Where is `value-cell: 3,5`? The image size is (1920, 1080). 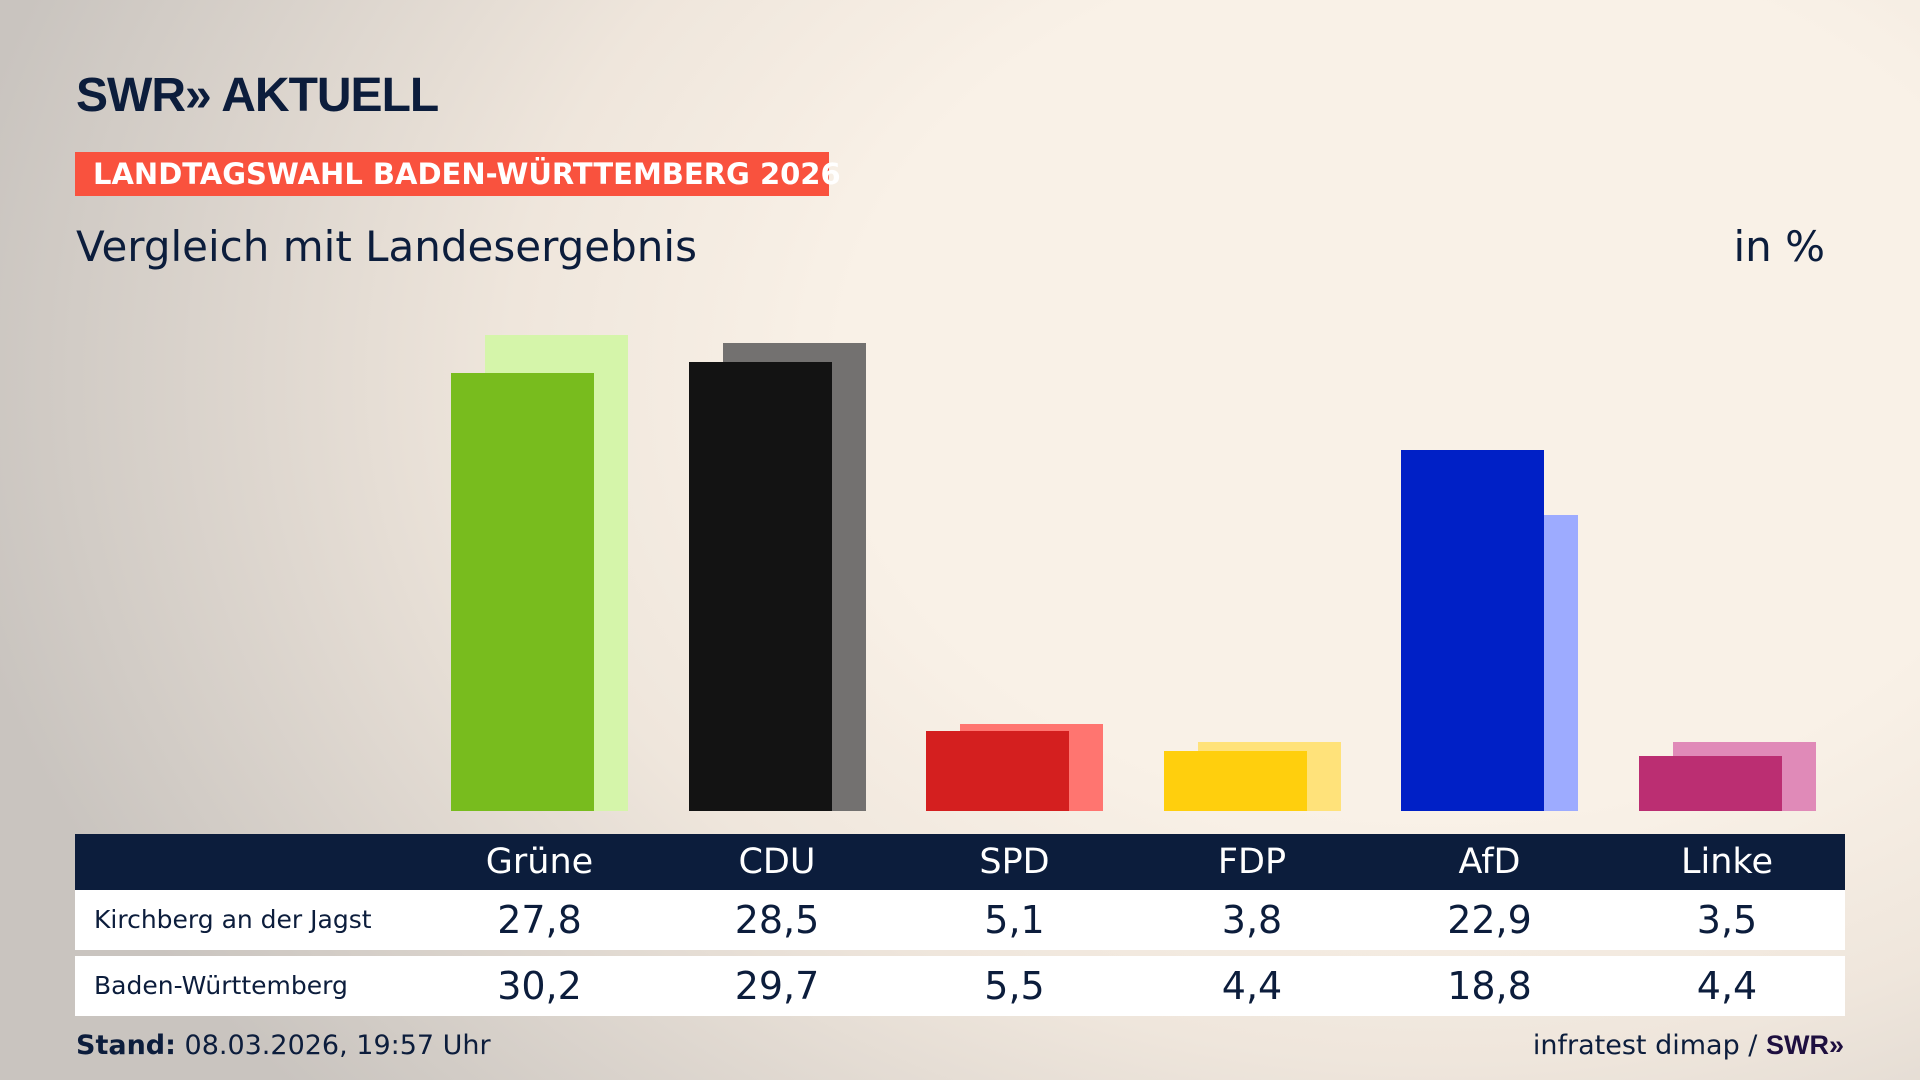 value-cell: 3,5 is located at coordinates (1727, 920).